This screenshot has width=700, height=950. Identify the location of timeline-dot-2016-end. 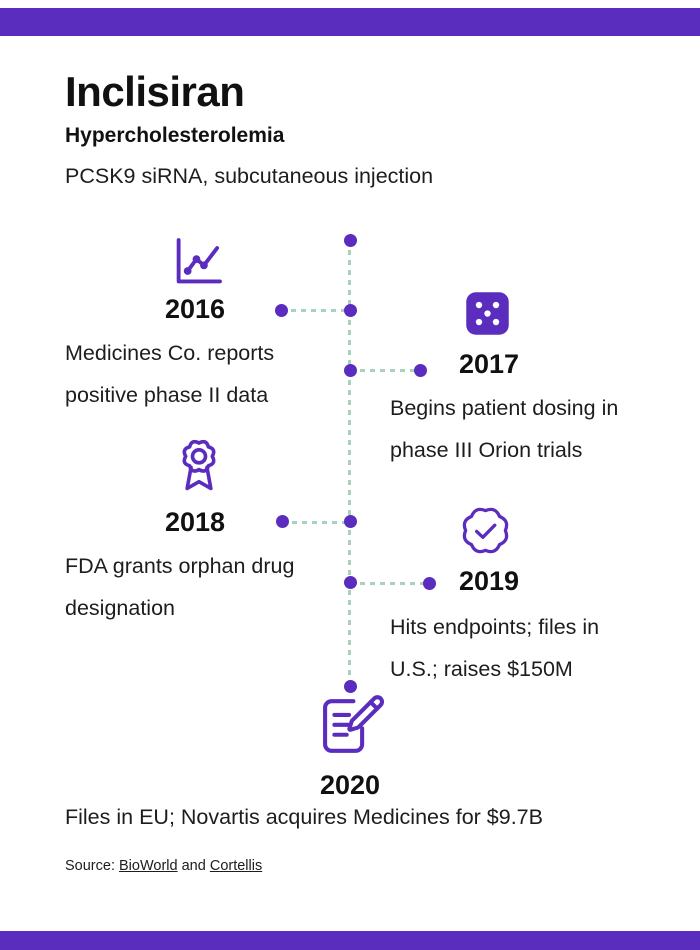
(281, 310).